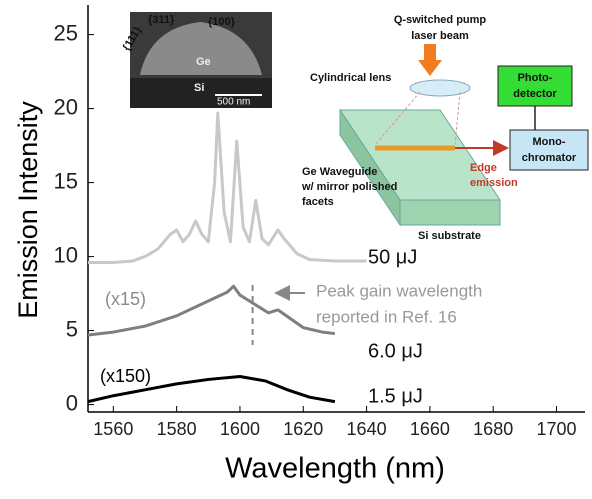  What do you see at coordinates (483, 168) in the screenshot?
I see `setup-label: Edge` at bounding box center [483, 168].